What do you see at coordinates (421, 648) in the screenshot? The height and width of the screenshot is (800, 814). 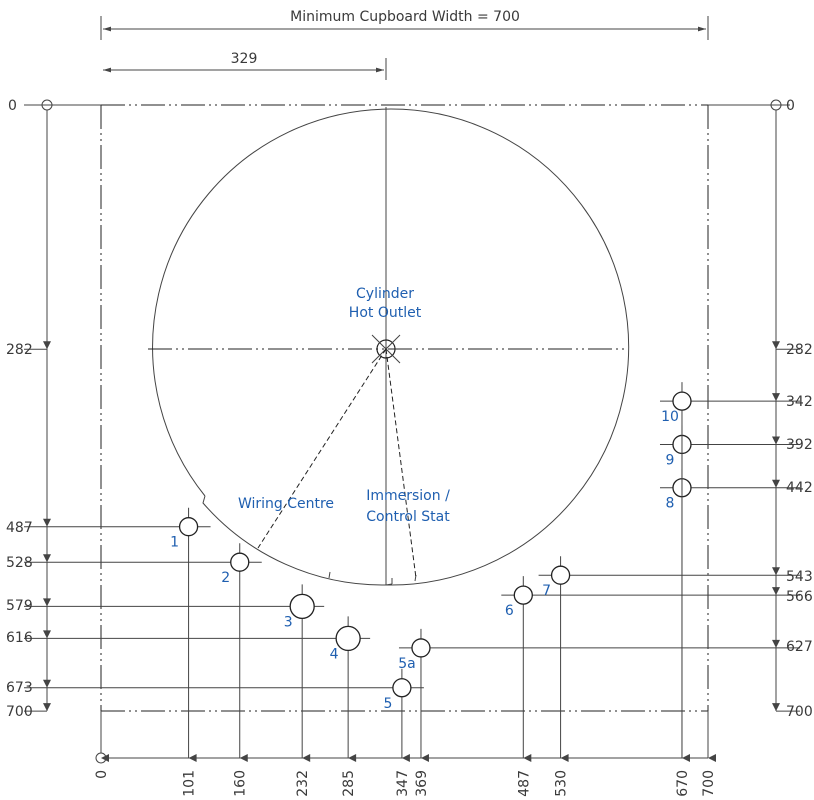 I see `connection-circle-5a` at bounding box center [421, 648].